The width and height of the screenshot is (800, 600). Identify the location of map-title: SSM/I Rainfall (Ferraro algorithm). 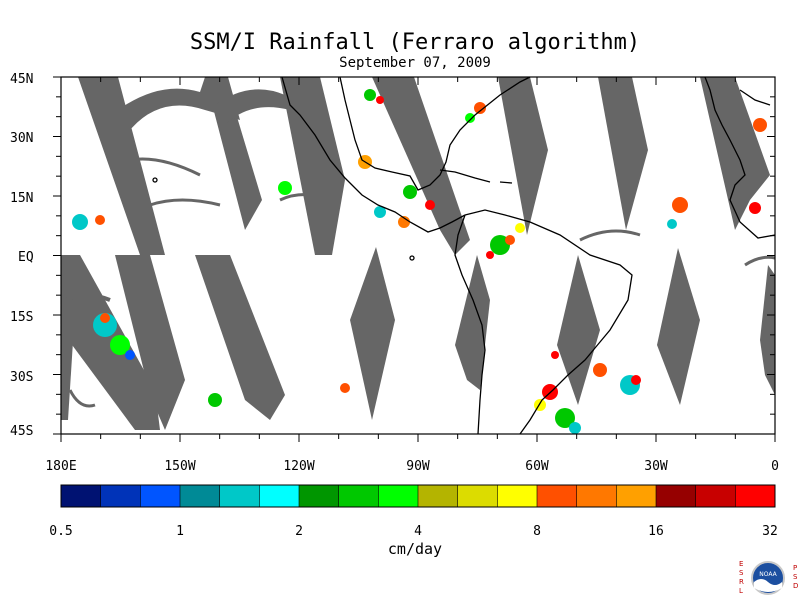
(415, 42).